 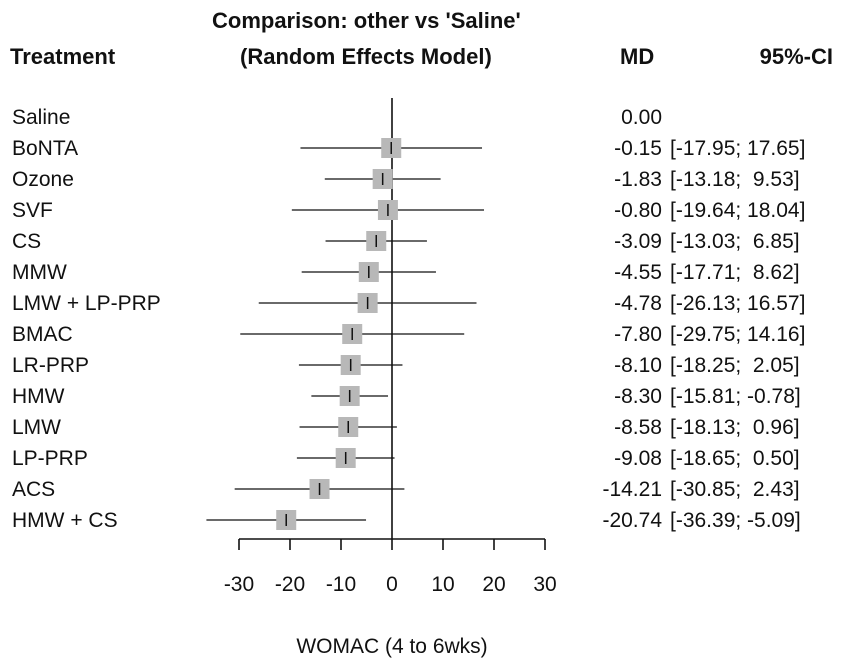 I want to click on x-axis-label: WOMAC (4 to 6wks), so click(x=391, y=646).